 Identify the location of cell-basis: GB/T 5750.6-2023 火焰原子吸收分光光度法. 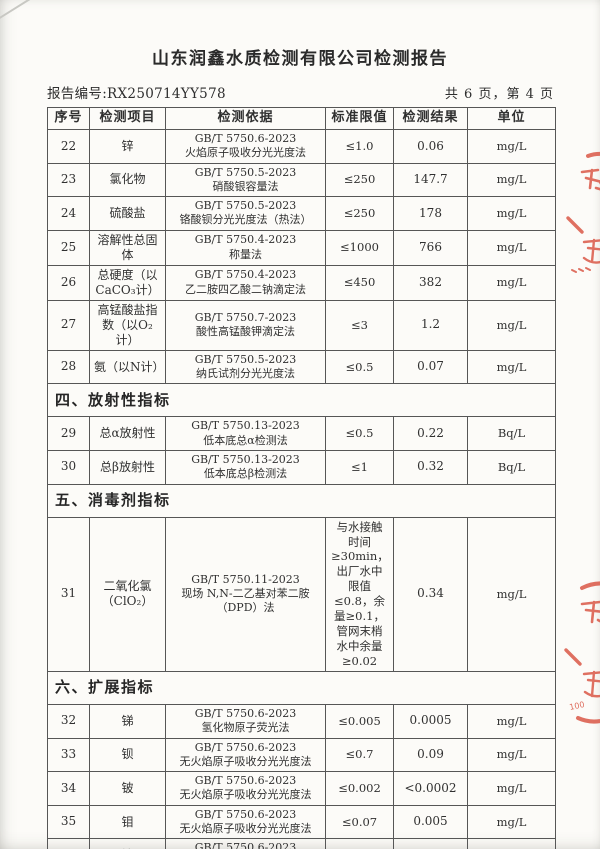
(245, 146).